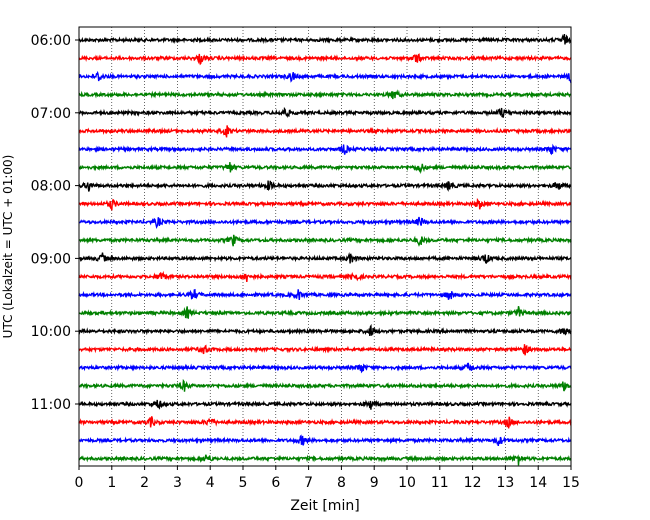  I want to click on y-tick-label: 07:00, so click(51, 114).